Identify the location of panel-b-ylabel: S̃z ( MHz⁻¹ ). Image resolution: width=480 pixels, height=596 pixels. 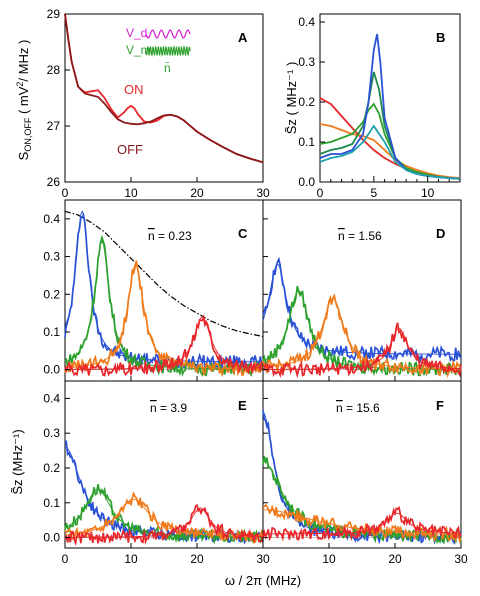
(291, 98).